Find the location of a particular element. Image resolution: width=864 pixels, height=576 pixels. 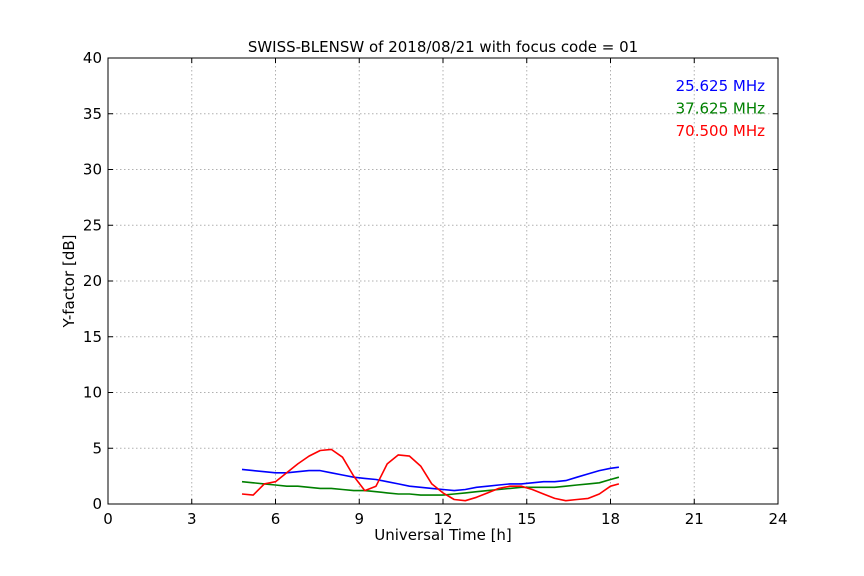

x-axis-label: Universal Time [h] is located at coordinates (443, 535).